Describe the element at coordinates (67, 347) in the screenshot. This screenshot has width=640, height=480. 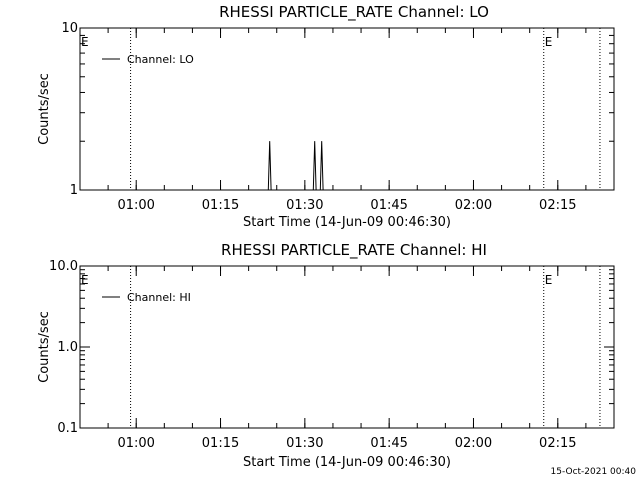
I see `y-tick-label: 1.0` at that location.